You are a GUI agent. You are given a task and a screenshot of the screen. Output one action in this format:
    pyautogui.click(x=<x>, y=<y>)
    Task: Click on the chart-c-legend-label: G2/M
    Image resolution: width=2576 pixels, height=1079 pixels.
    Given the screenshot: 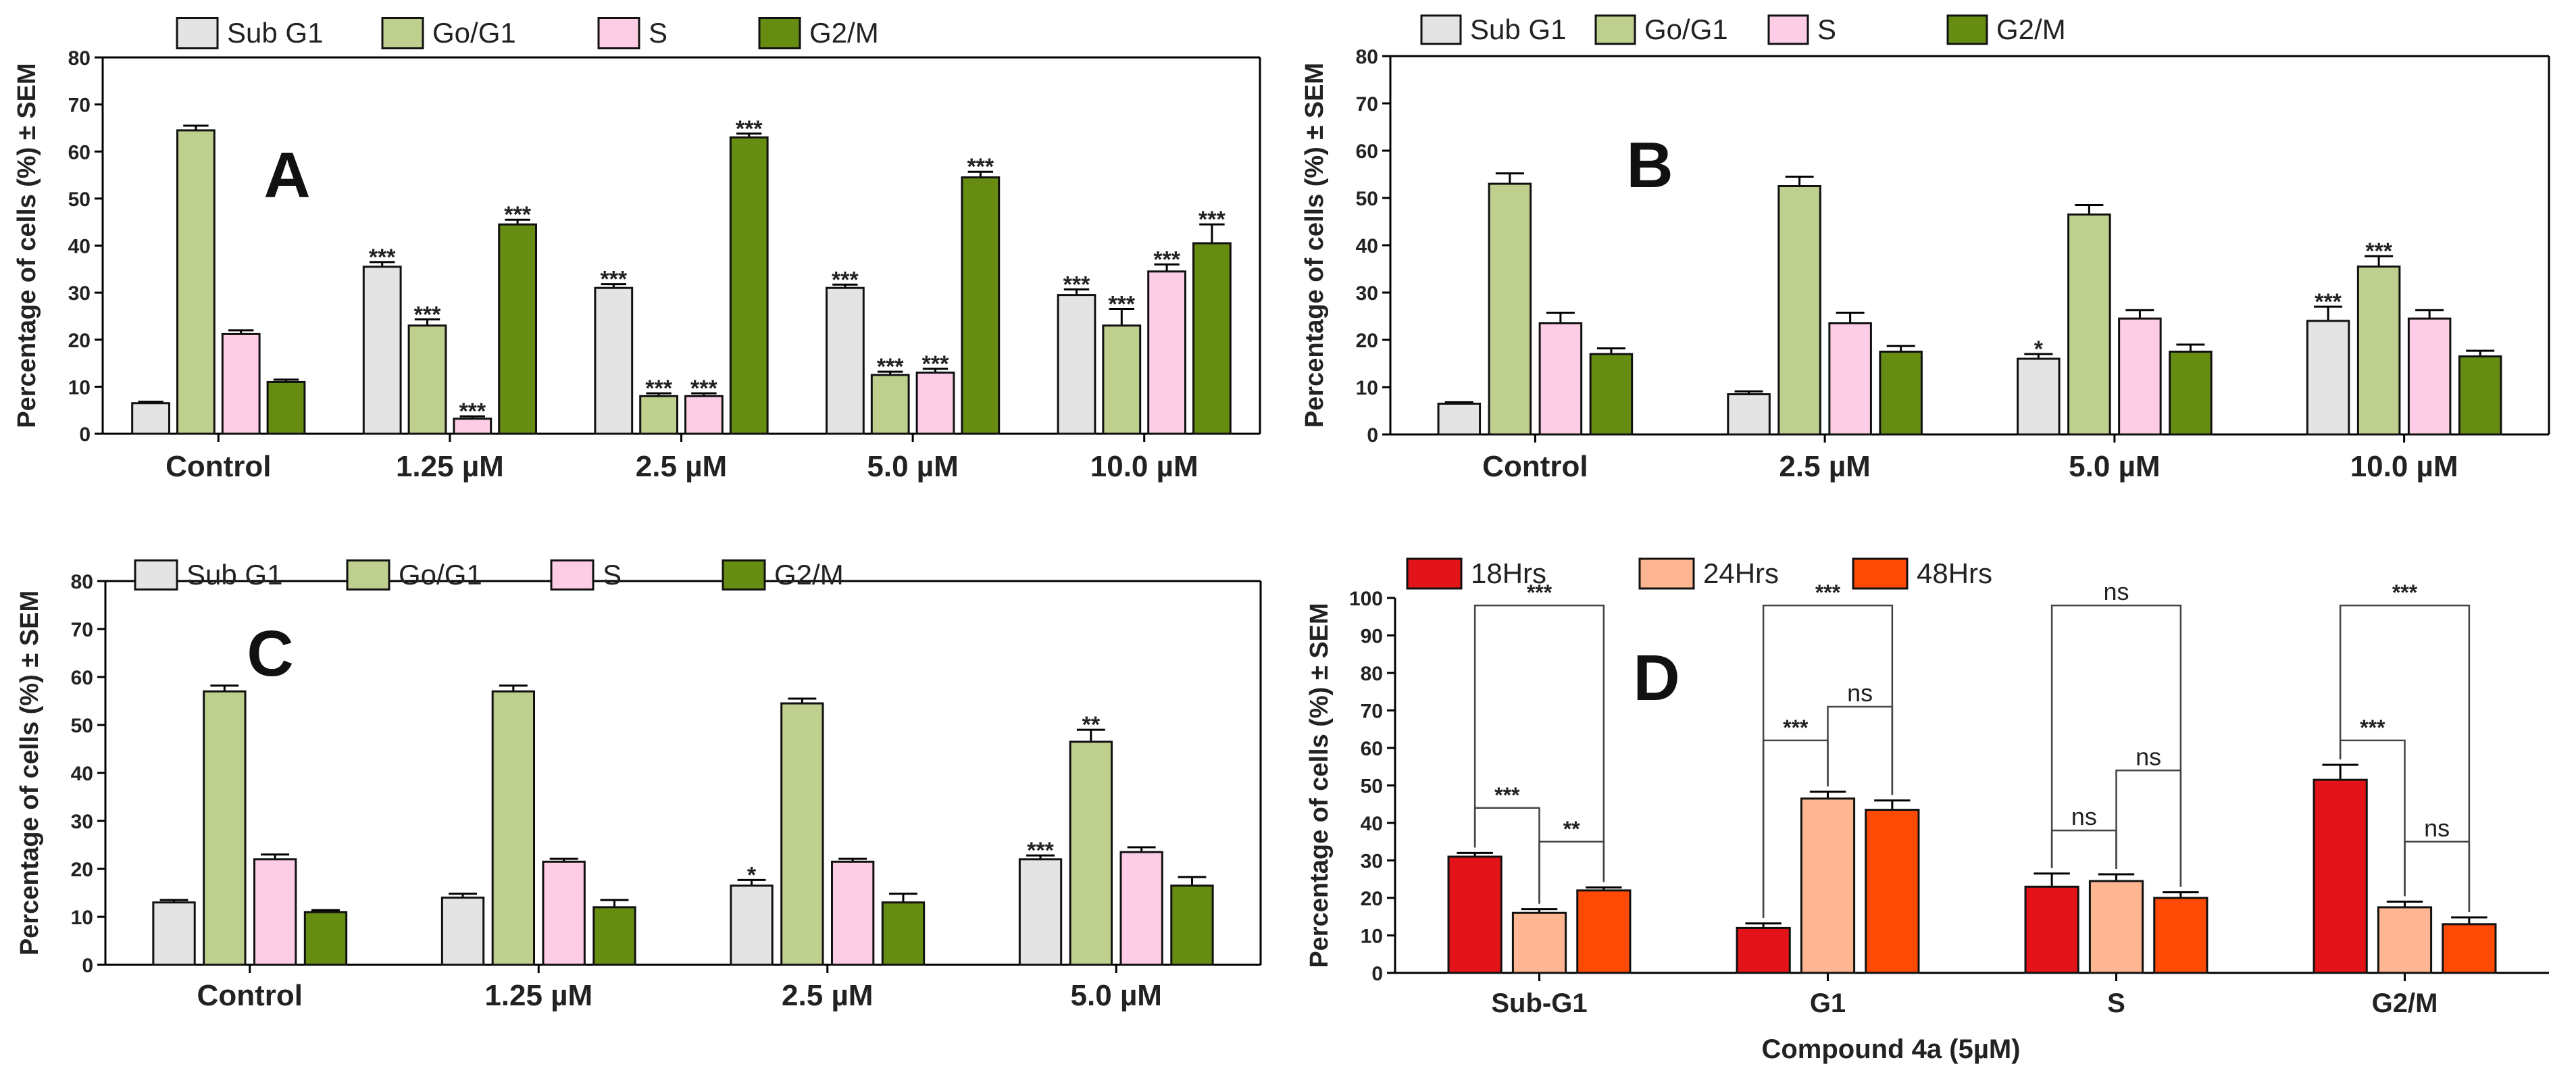 What is the action you would take?
    pyautogui.click(x=809, y=575)
    